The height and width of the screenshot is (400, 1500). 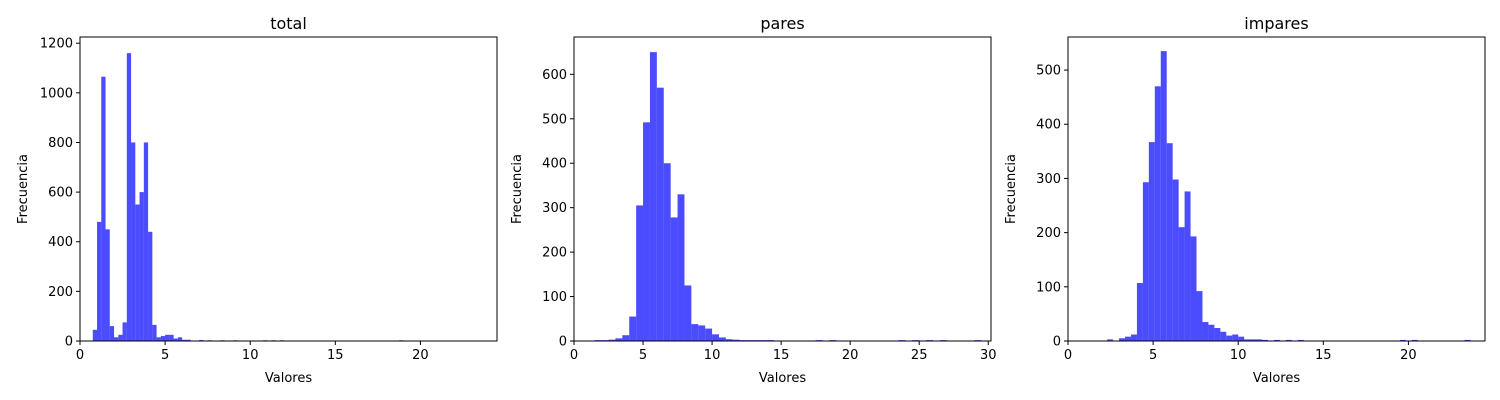 What do you see at coordinates (56, 44) in the screenshot?
I see `y-tick-label: 1200` at bounding box center [56, 44].